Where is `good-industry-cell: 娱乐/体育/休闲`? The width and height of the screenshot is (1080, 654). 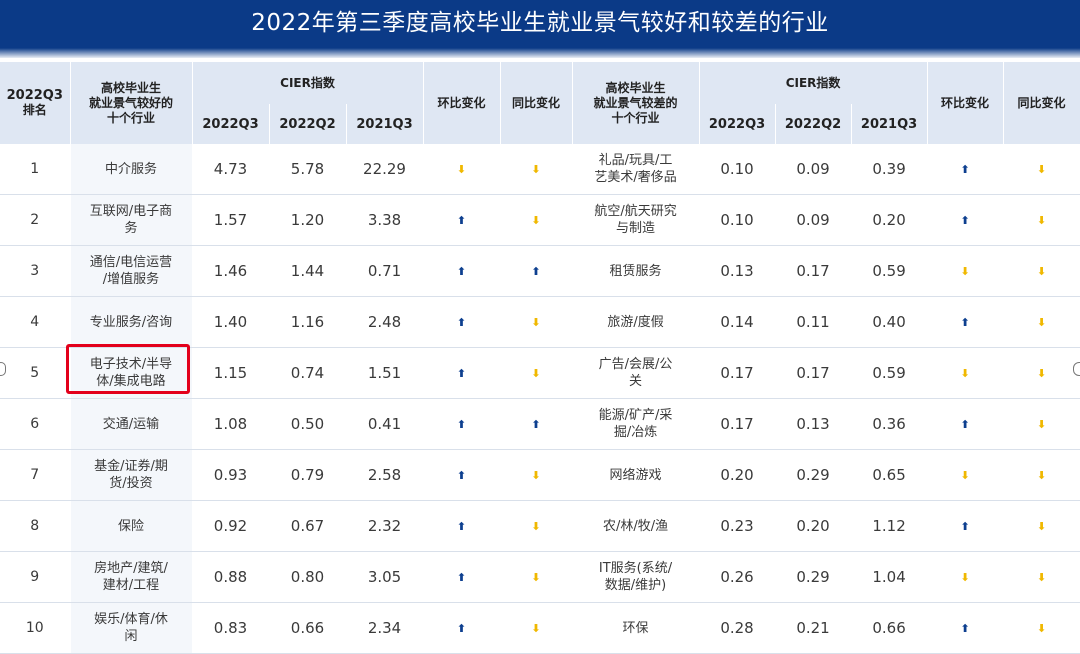
good-industry-cell: 娱乐/体育/休闲 is located at coordinates (131, 628).